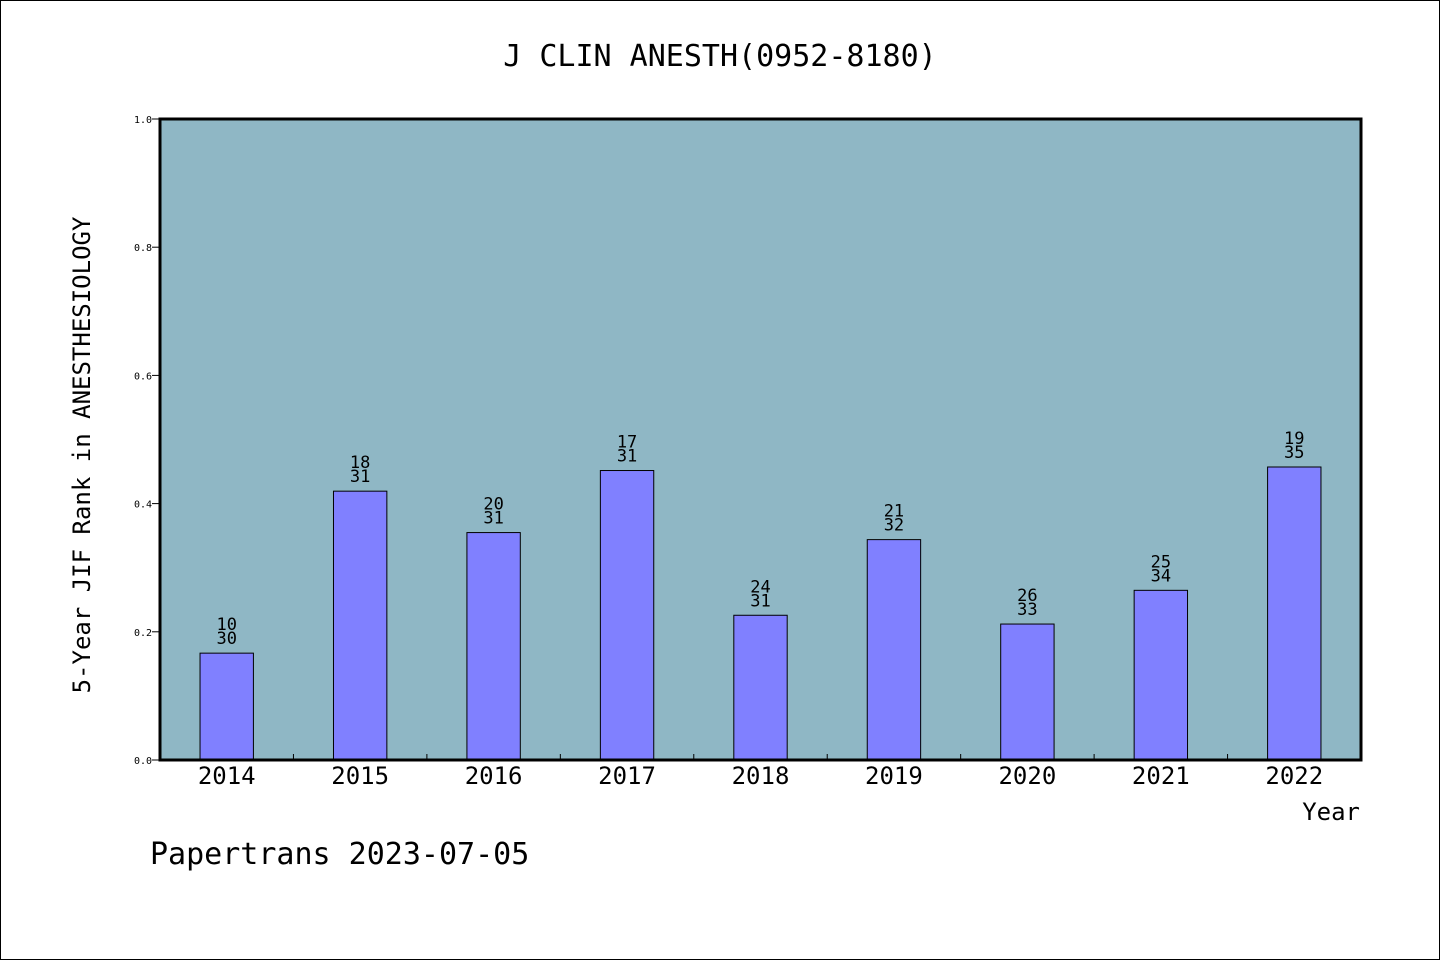 This screenshot has width=1440, height=960. What do you see at coordinates (143, 633) in the screenshot?
I see `y-tick-label: 0.2` at bounding box center [143, 633].